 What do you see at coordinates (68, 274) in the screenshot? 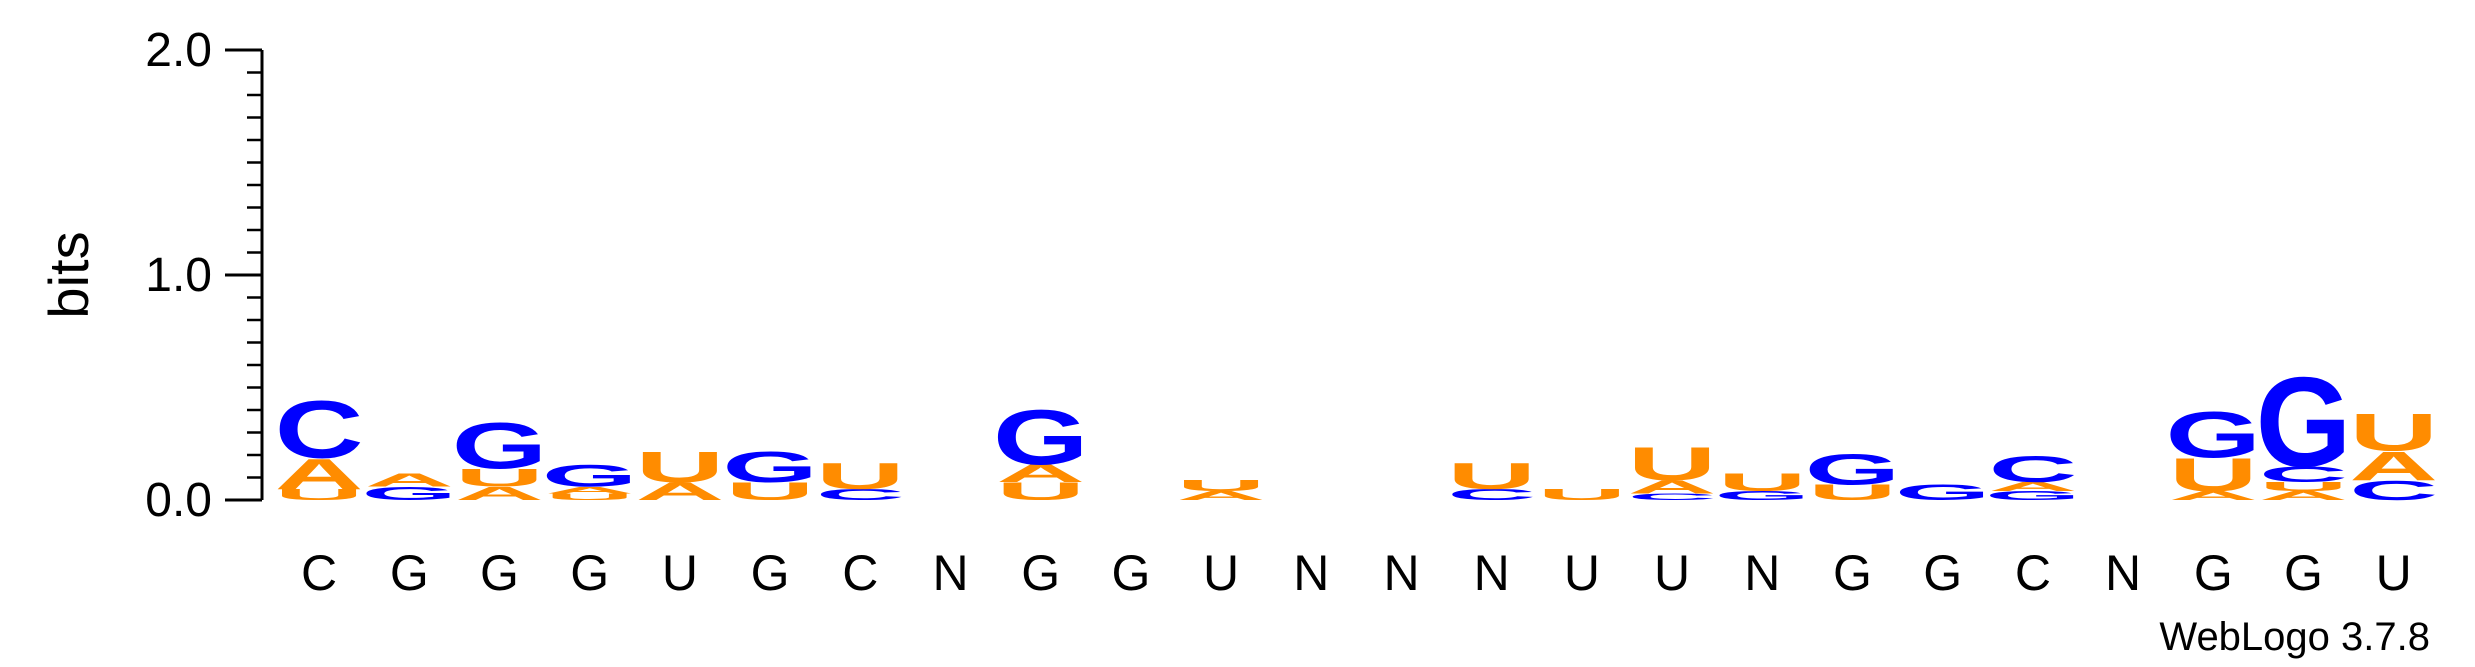
I see `y-axis-label: bits` at bounding box center [68, 274].